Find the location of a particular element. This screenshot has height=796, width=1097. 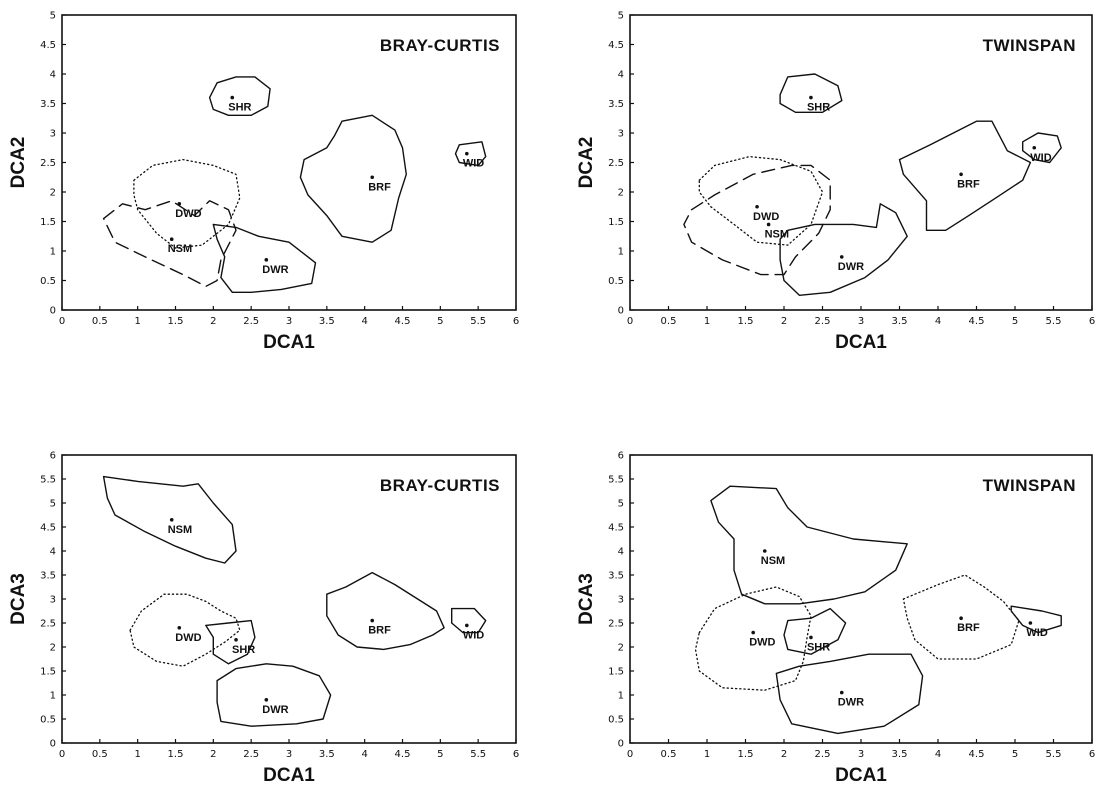

y-tick-label: 5.5 is located at coordinates (48, 480).